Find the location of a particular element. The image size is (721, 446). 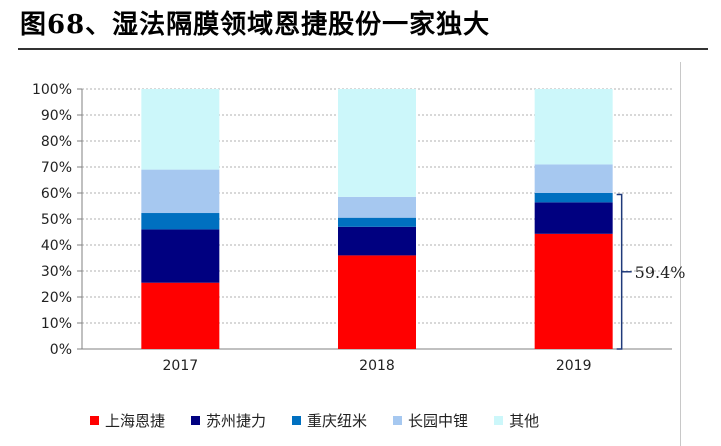

y-tick-label: 100% is located at coordinates (52, 90).